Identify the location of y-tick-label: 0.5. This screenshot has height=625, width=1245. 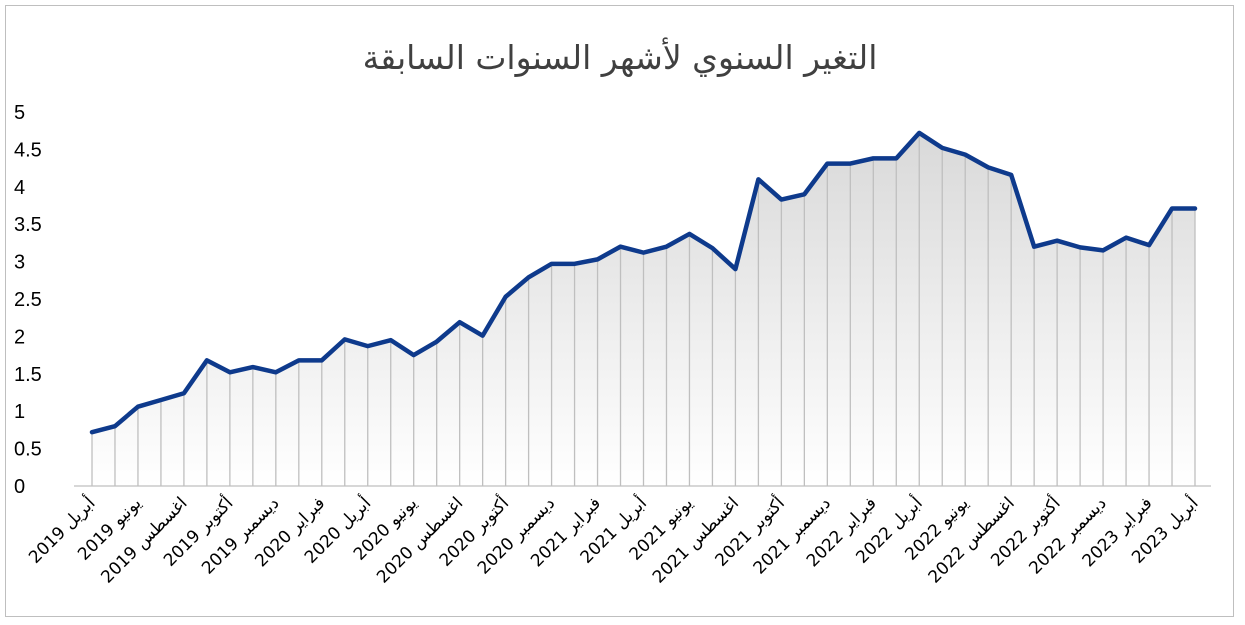
(28, 450).